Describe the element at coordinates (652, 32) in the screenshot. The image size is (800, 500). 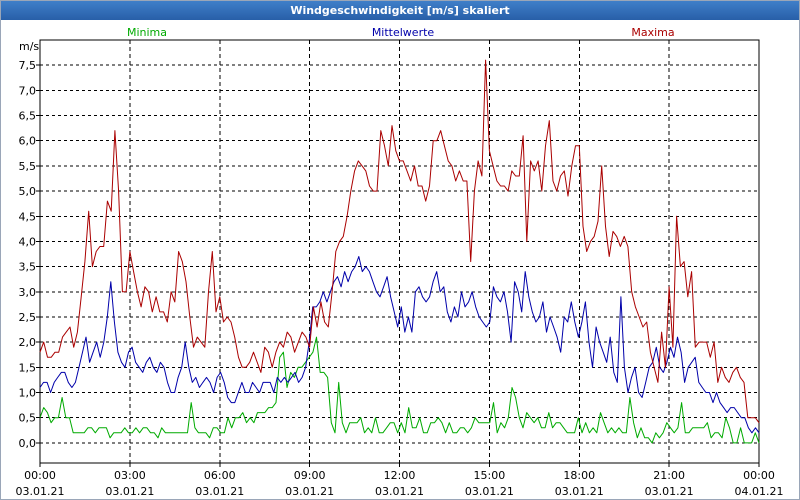
I see `legend-label-maxima: Maxima` at that location.